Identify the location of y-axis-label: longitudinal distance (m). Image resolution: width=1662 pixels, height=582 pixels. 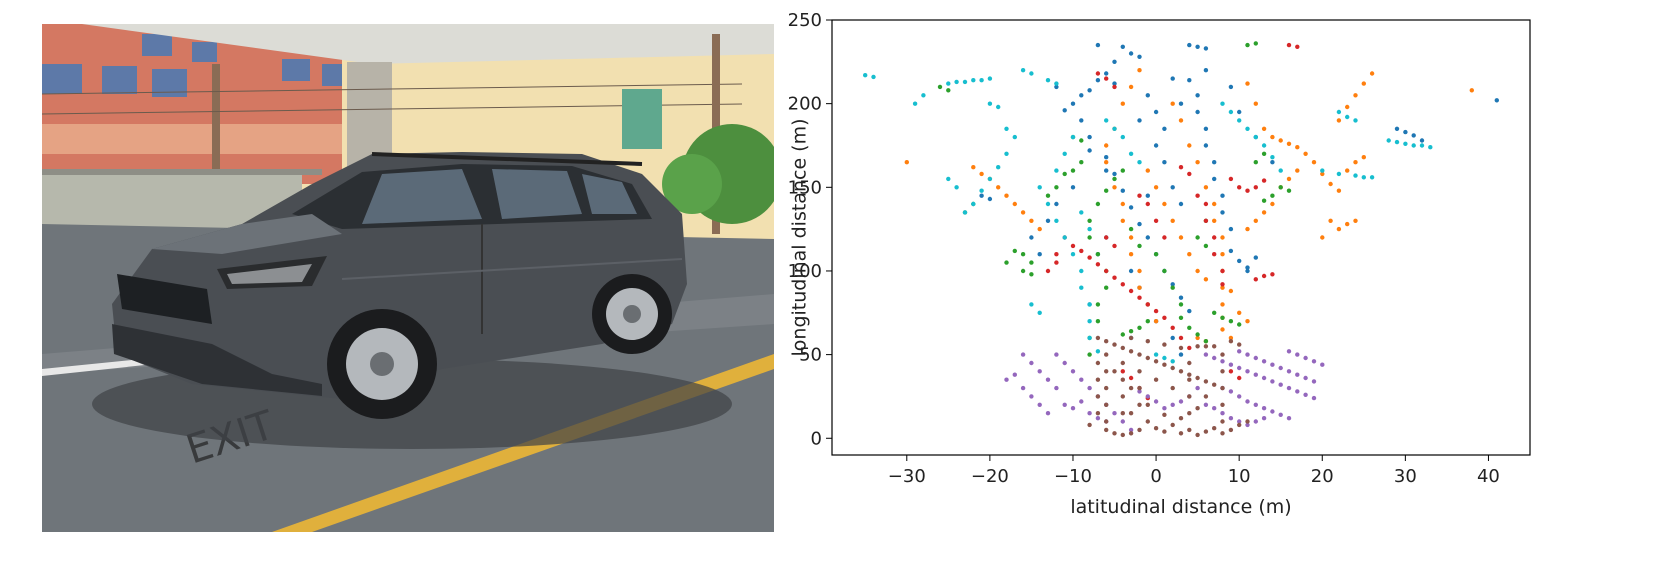
(800, 237).